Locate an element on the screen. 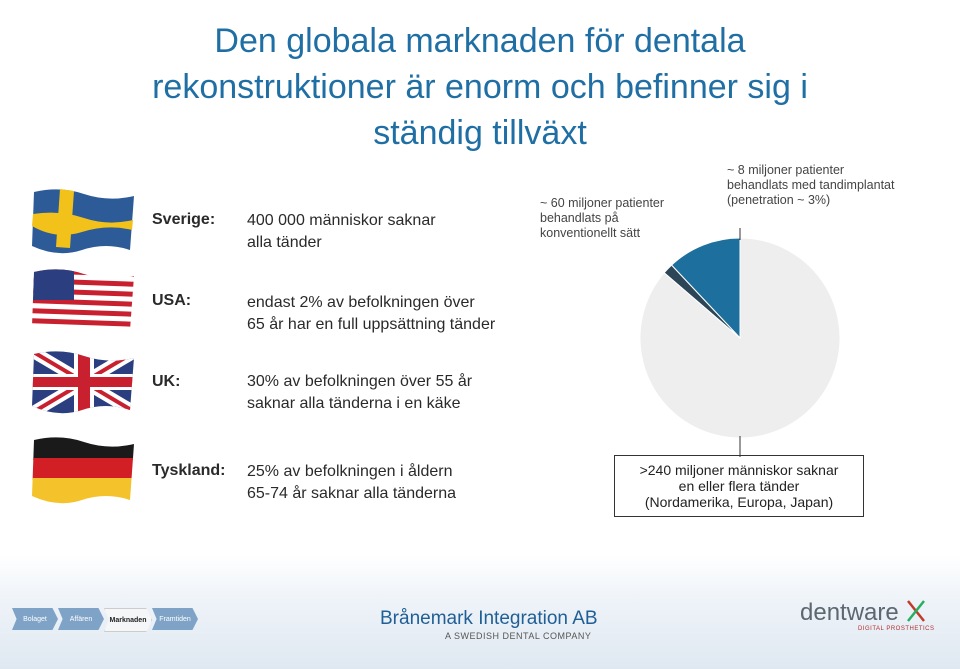 This screenshot has height=669, width=960. pie-slice-conventional is located at coordinates (705, 288).